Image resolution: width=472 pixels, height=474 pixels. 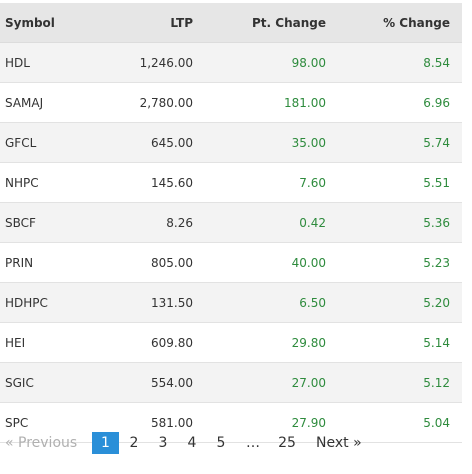 What do you see at coordinates (231, 422) in the screenshot?
I see `table-row: SPC 581.00 27.90 5.04` at bounding box center [231, 422].